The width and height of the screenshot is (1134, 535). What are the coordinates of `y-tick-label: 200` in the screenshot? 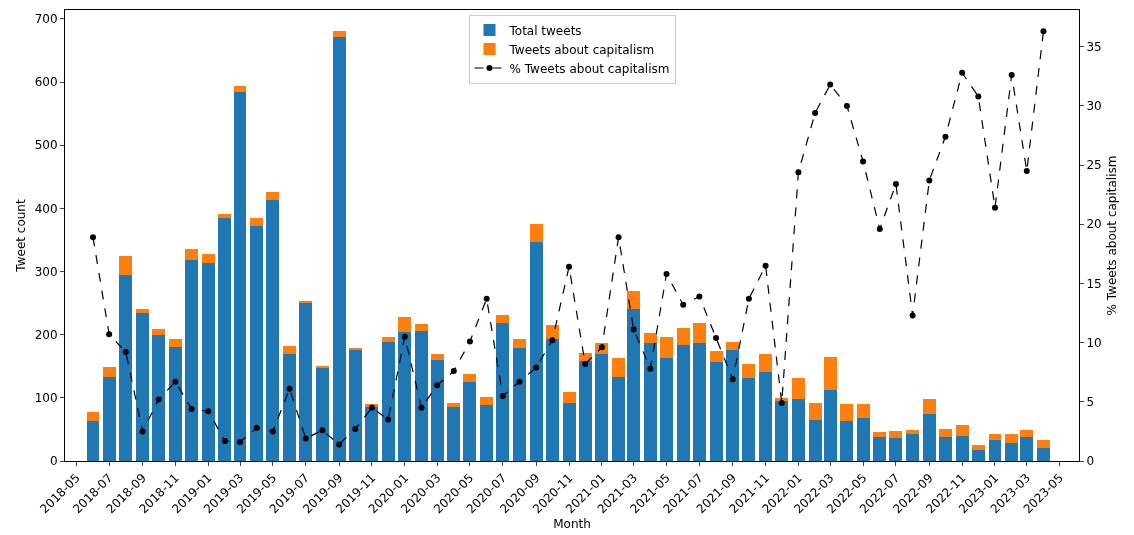 It's located at (46, 334).